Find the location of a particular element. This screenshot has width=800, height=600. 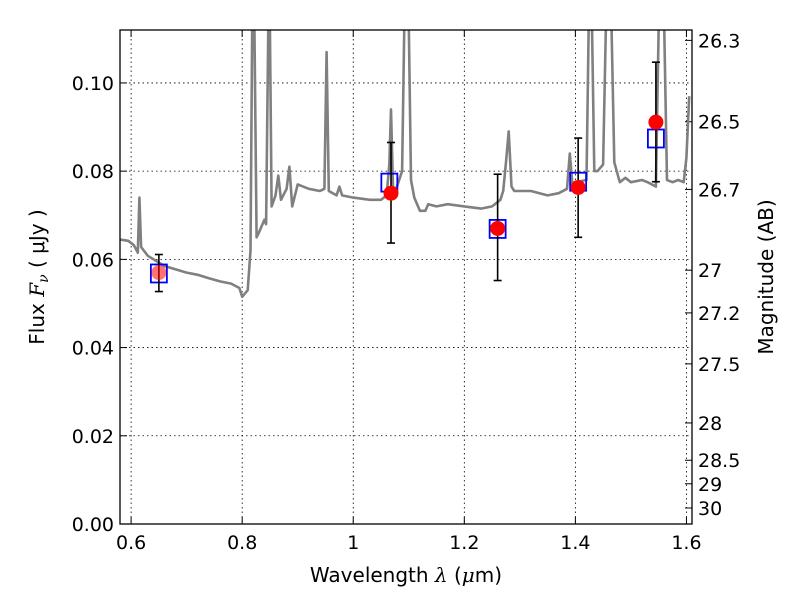

mag-tick-label: 27 is located at coordinates (710, 271).